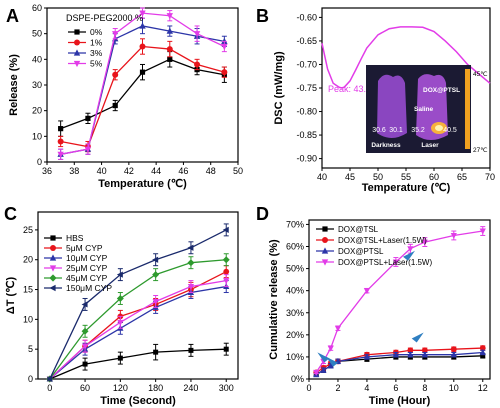  I want to click on y-axis-title: ΔT (℃), so click(11, 295).